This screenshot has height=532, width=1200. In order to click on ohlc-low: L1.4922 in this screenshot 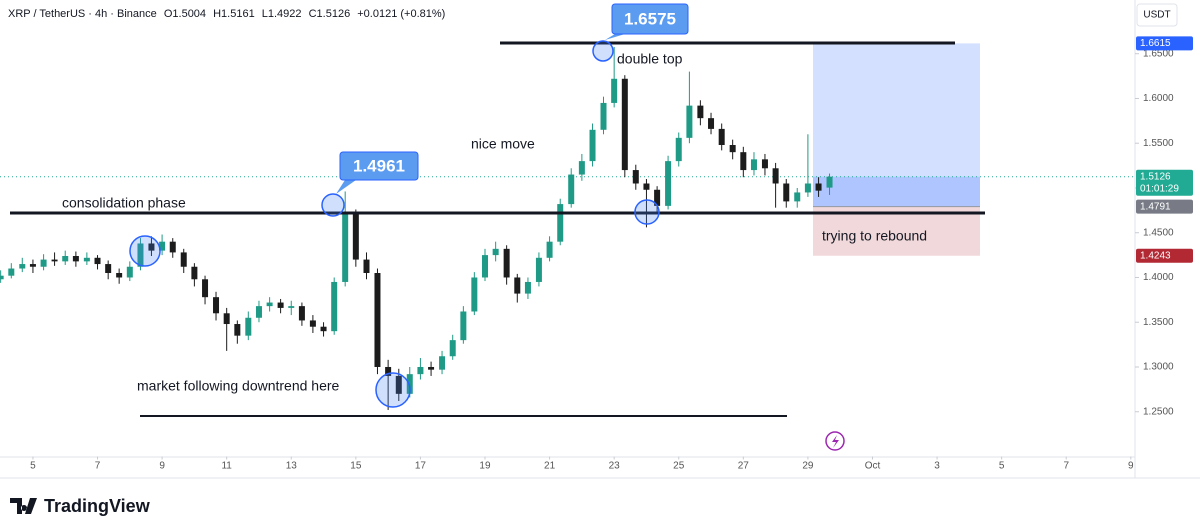, I will do `click(282, 14)`.